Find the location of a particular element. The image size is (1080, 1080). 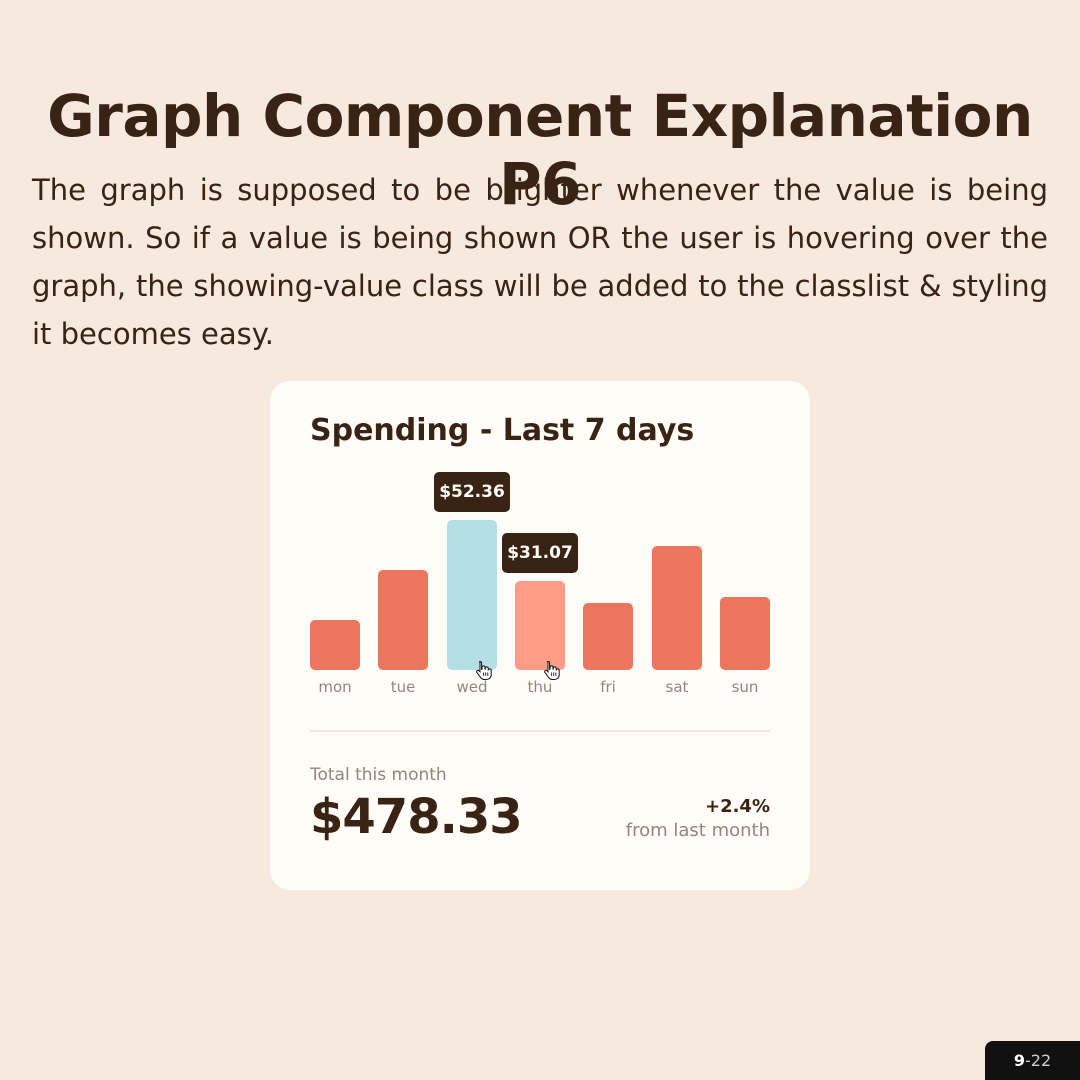

page-number: 9-22 is located at coordinates (1032, 1060).